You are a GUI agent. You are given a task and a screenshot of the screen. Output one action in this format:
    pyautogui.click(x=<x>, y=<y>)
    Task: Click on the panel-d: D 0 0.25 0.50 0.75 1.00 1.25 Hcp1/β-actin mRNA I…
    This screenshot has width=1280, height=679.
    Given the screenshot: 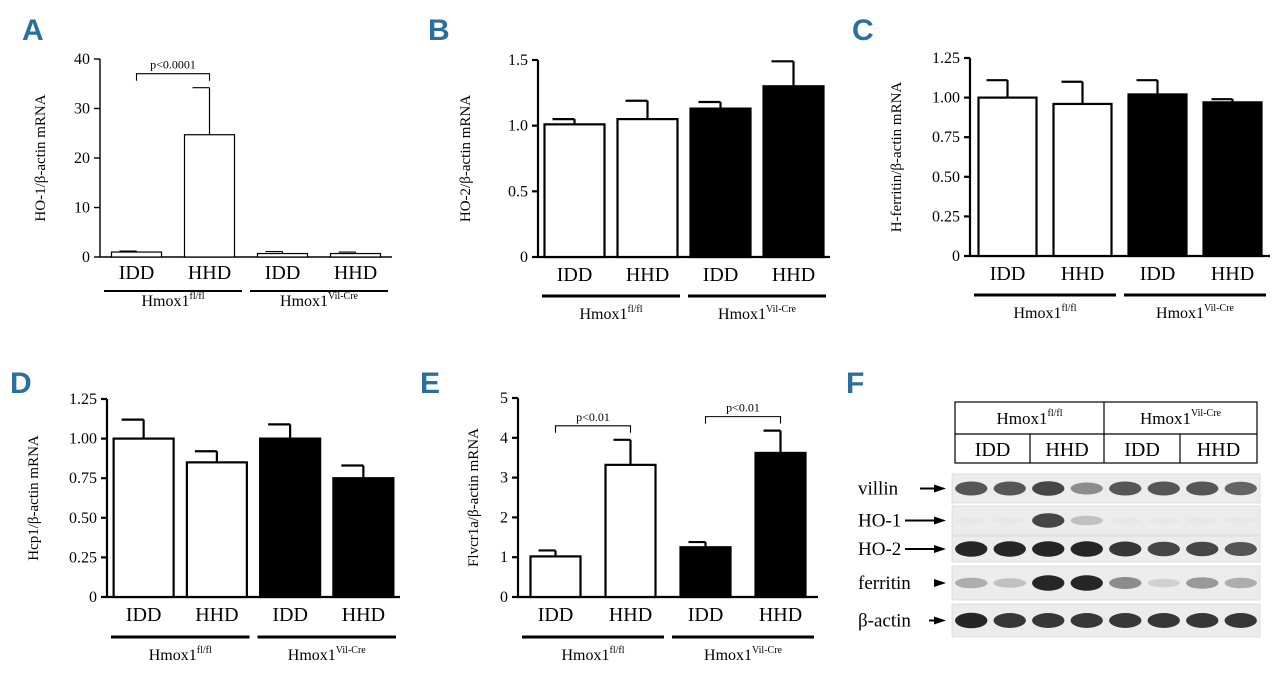 What is the action you would take?
    pyautogui.click(x=205, y=515)
    